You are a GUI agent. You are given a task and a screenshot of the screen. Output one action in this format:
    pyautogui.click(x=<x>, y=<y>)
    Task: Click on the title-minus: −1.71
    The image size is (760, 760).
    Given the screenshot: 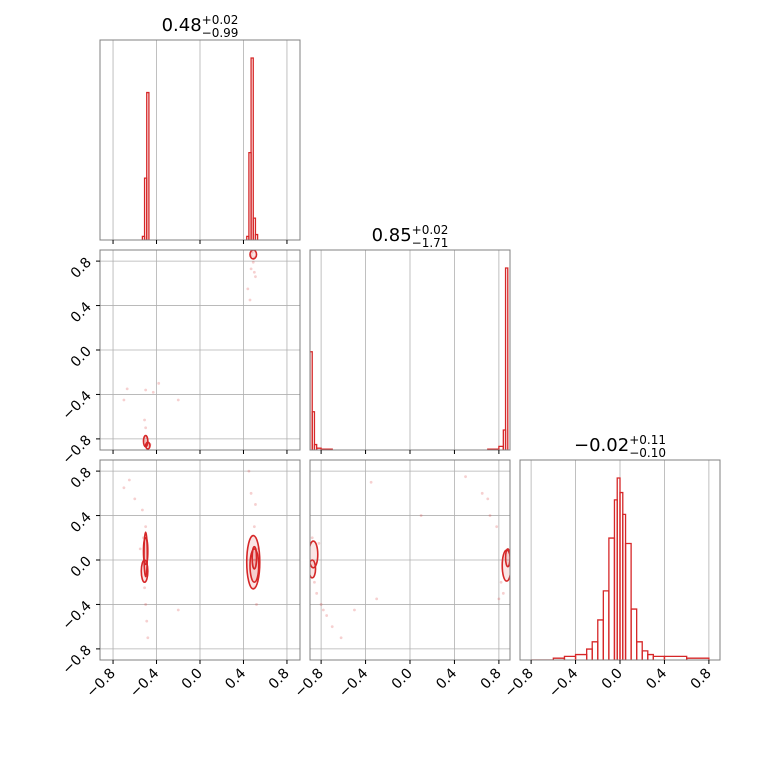 What is the action you would take?
    pyautogui.click(x=430, y=243)
    